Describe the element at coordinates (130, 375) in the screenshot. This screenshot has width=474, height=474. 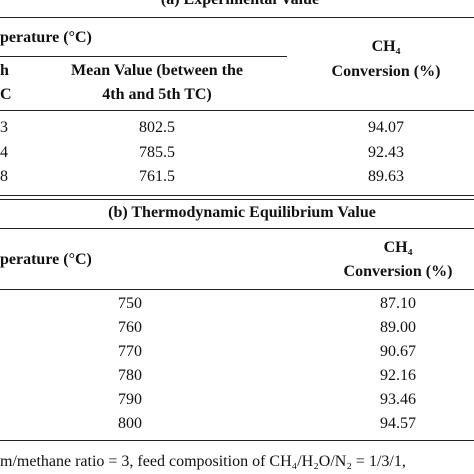
I see `cell: 780` at that location.